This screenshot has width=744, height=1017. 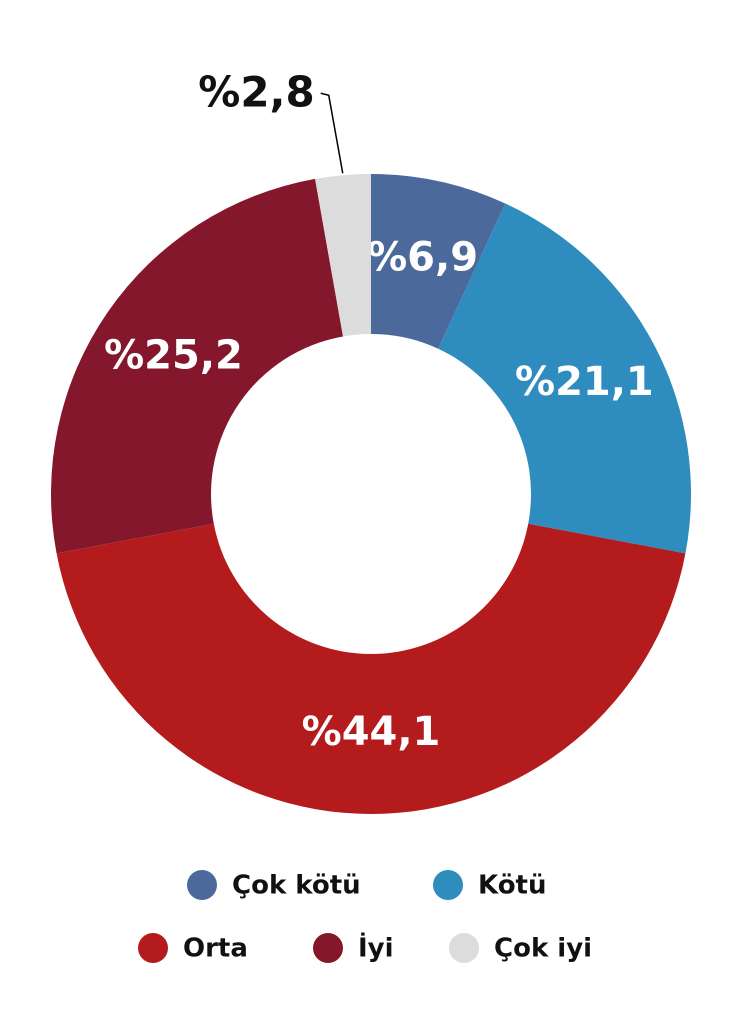 What do you see at coordinates (256, 92) in the screenshot?
I see `value-label: %2,8` at bounding box center [256, 92].